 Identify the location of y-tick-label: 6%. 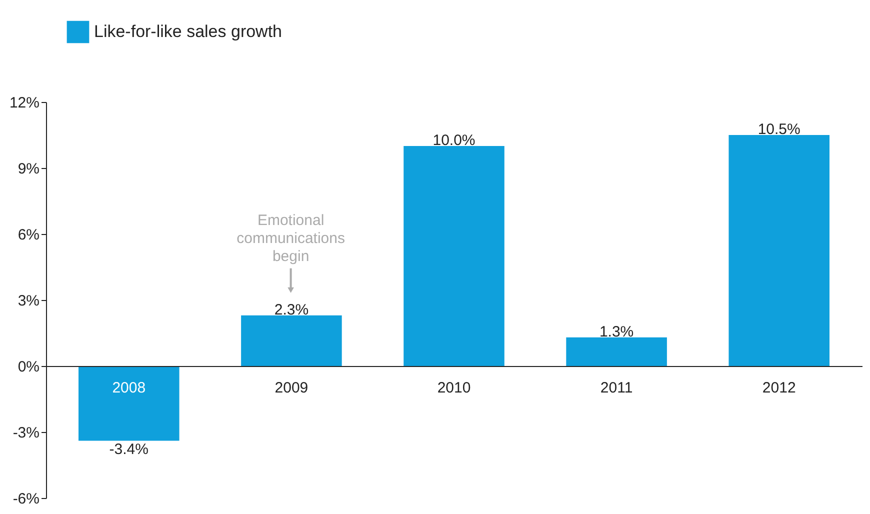
(29, 235).